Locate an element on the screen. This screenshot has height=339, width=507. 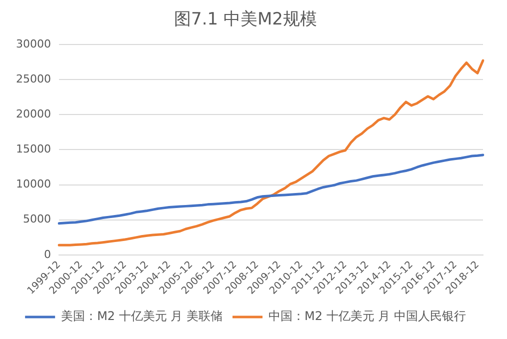
legend-label: 中国：M2 十亿美元 月 中国人民银行 is located at coordinates (367, 316).